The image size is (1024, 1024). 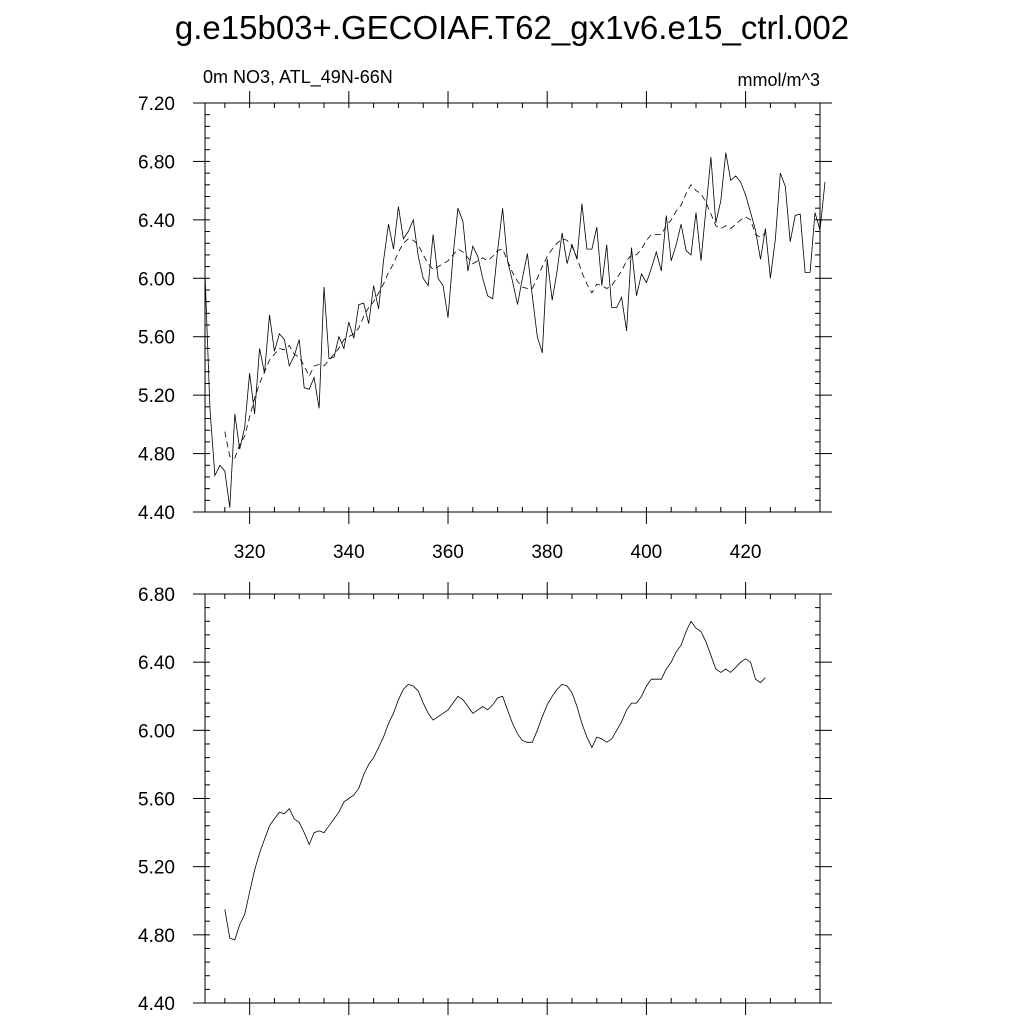 What do you see at coordinates (156, 104) in the screenshot?
I see `top-y-tick-label: 7.20` at bounding box center [156, 104].